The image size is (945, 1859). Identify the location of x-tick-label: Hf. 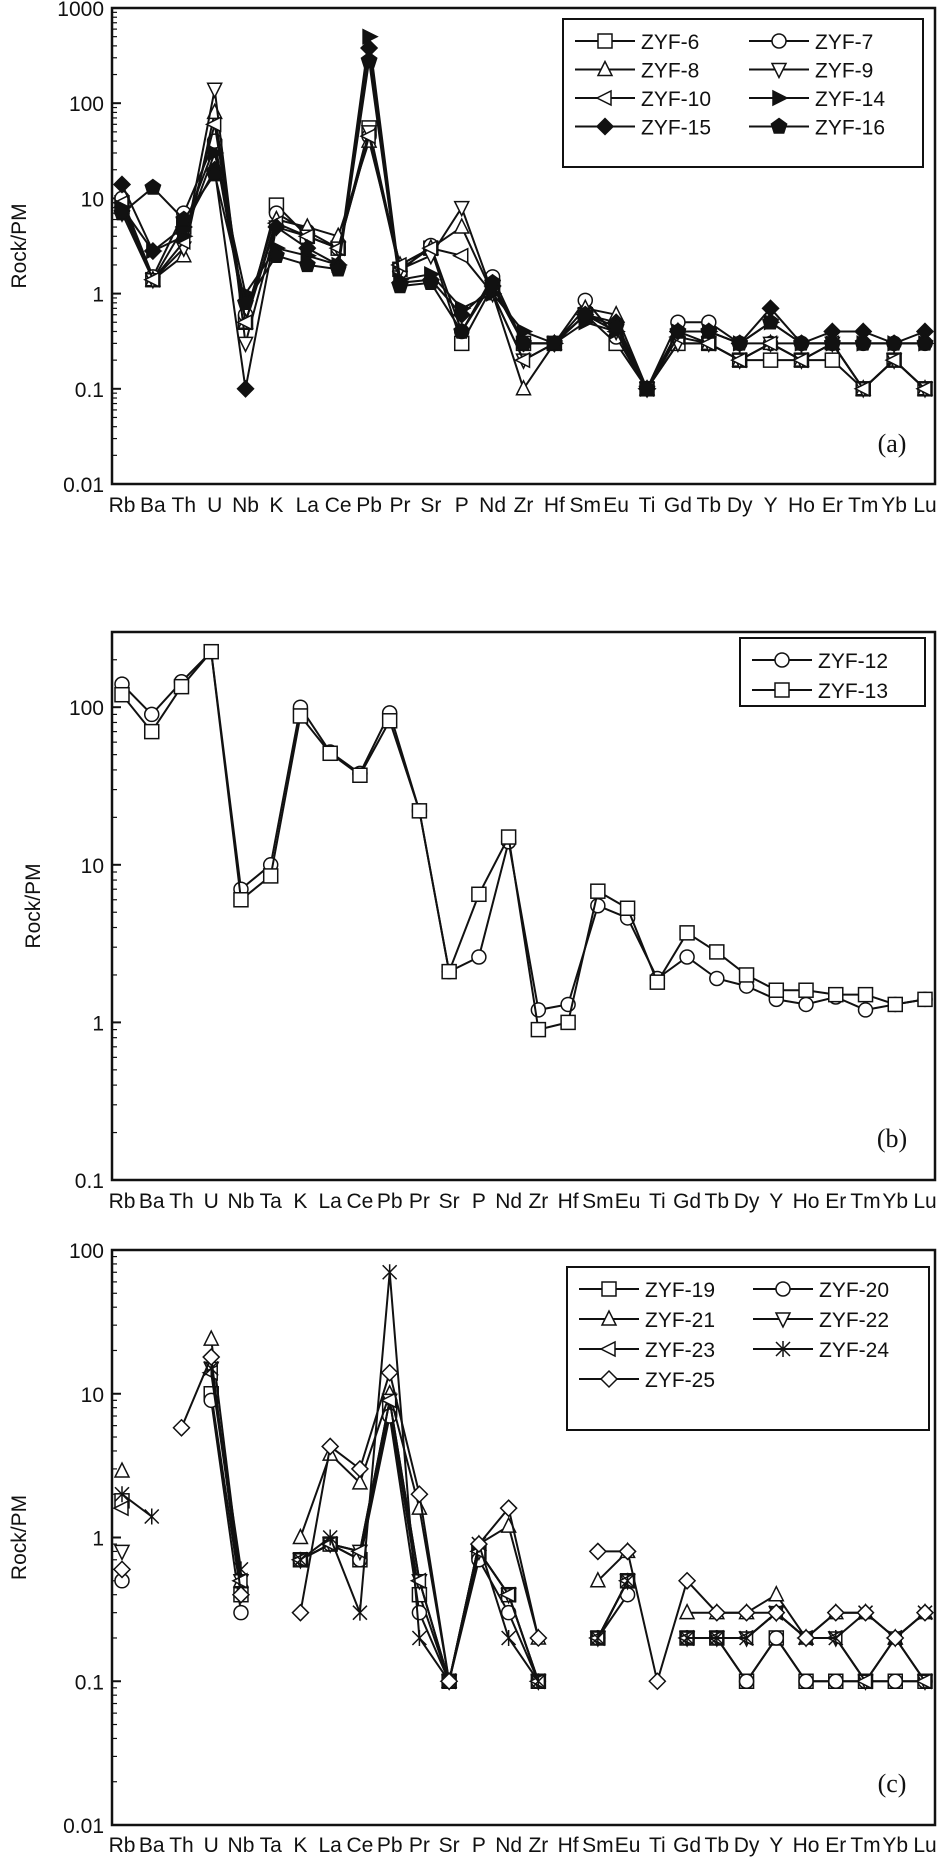
(568, 1201).